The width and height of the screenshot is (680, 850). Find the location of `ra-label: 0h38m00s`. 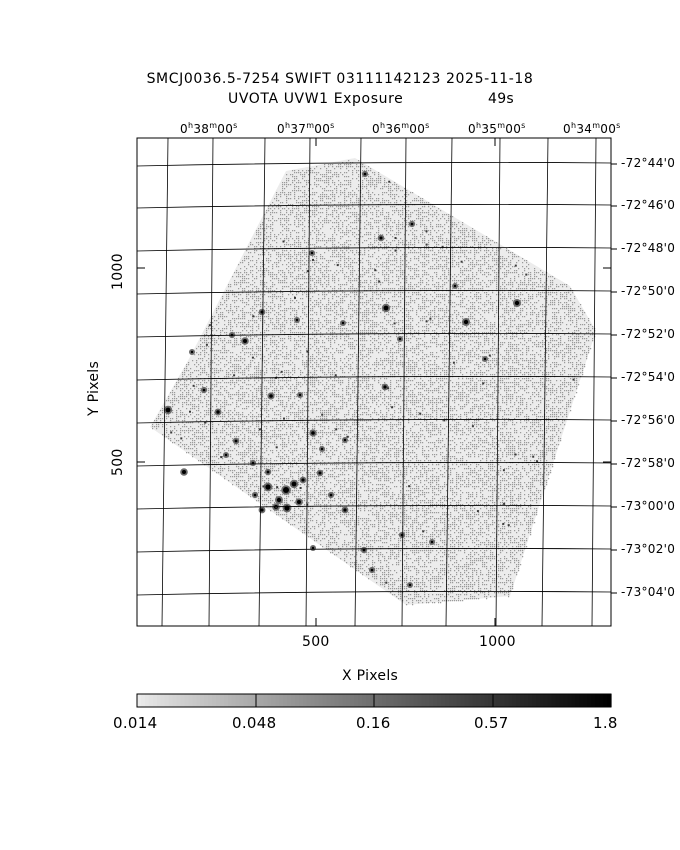

ra-label: 0h38m00s is located at coordinates (209, 128).